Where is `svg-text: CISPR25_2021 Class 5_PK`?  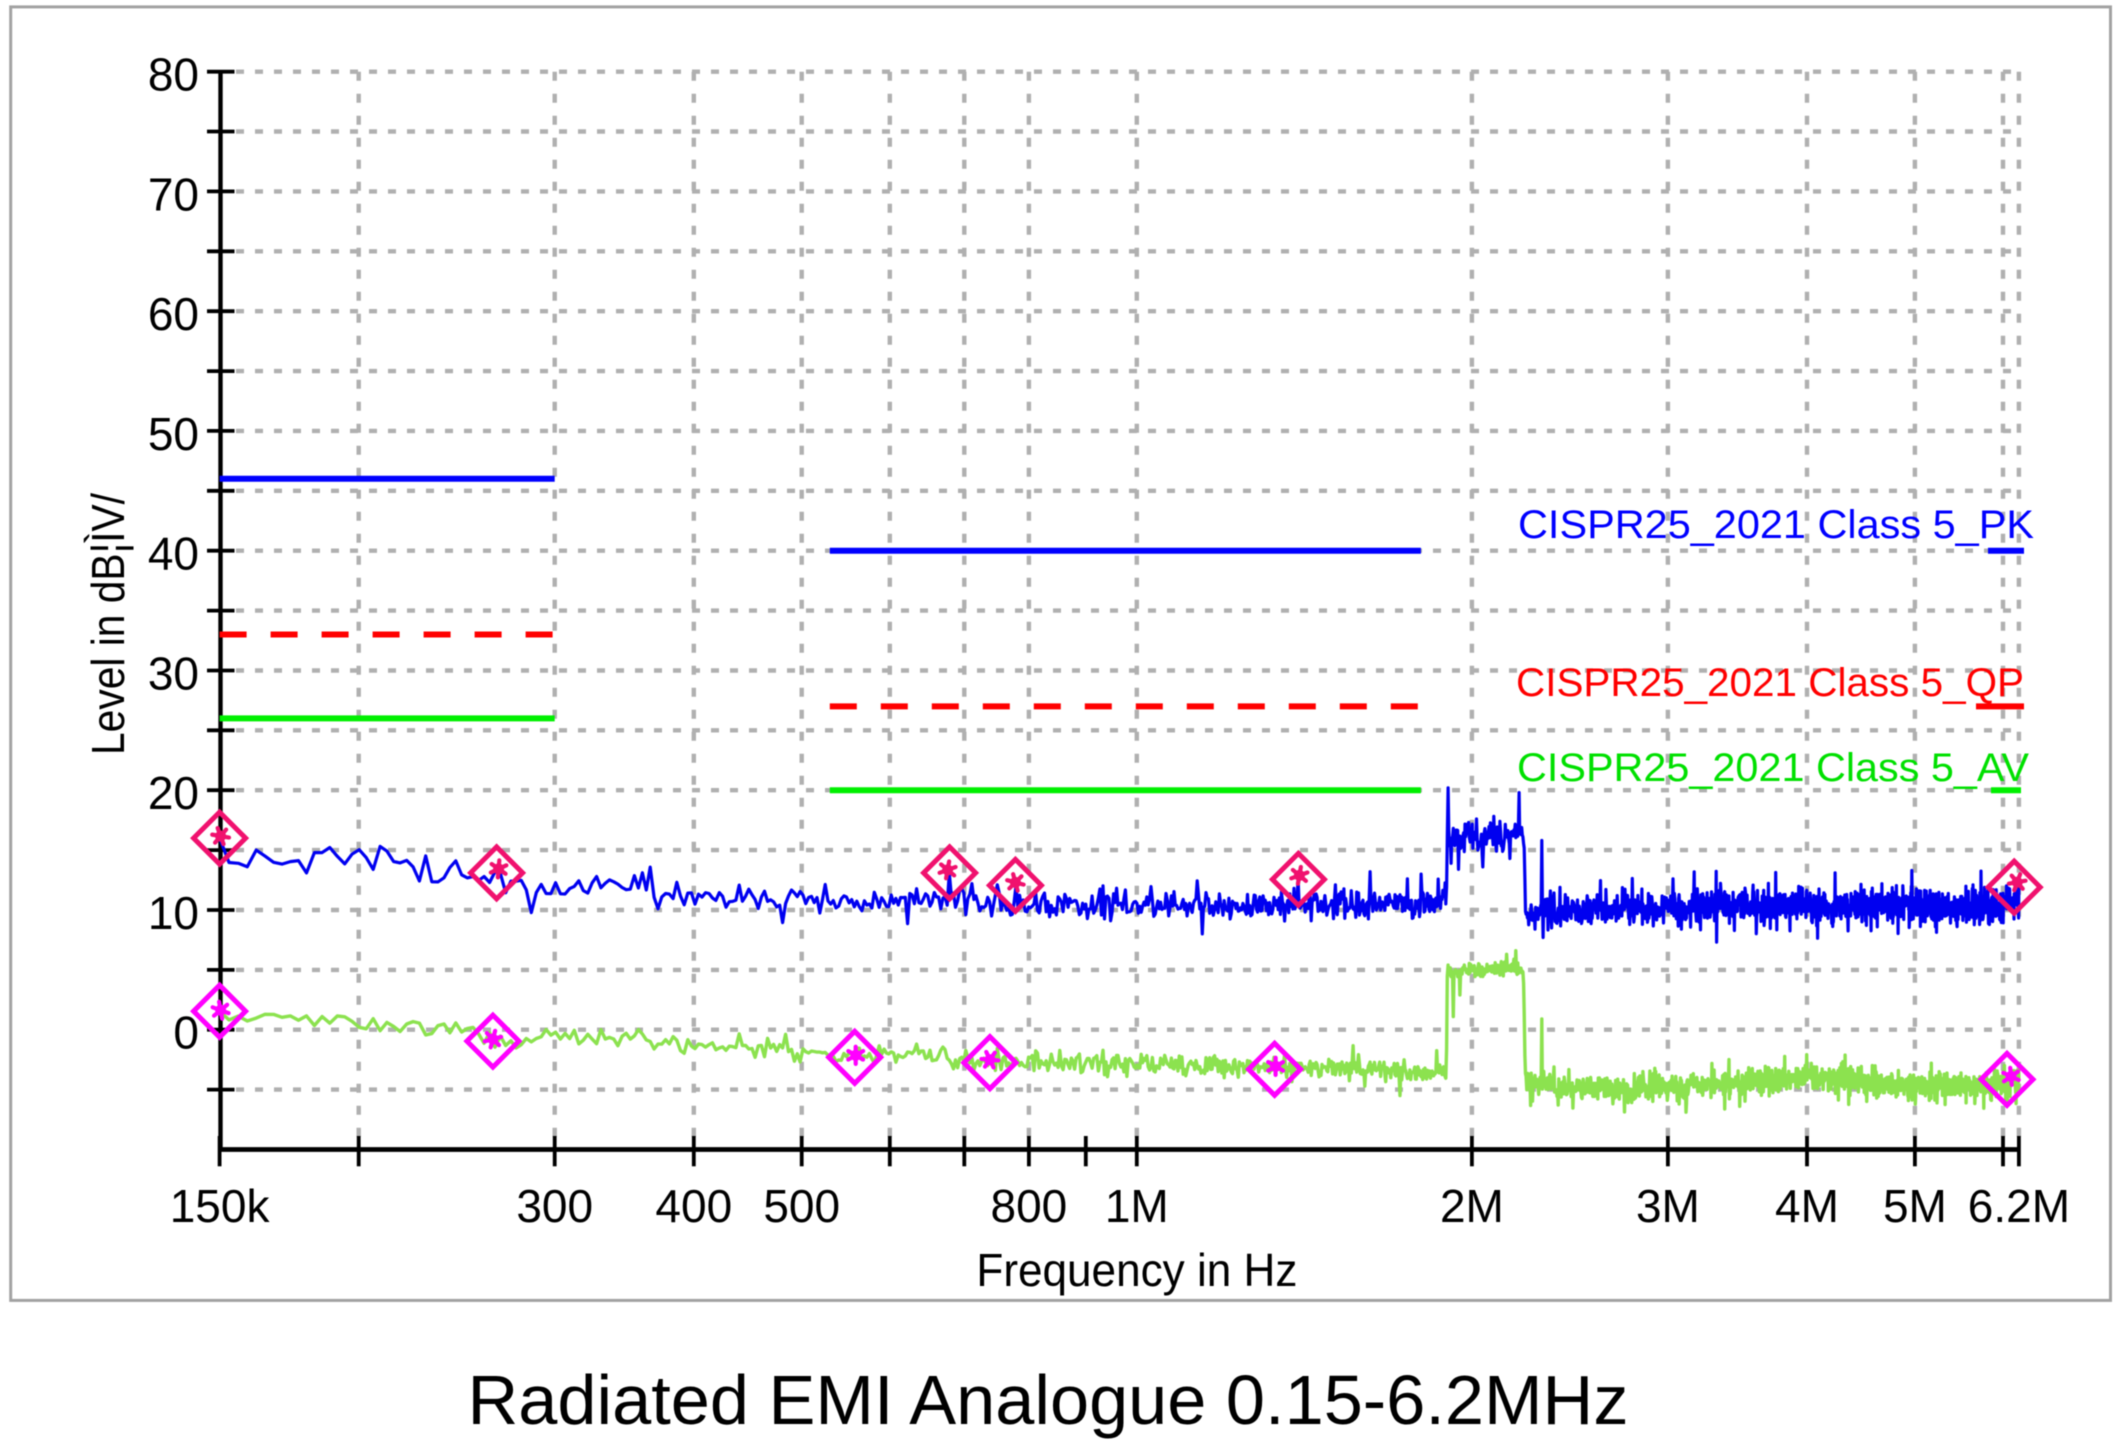 svg-text: CISPR25_2021 Class 5_PK is located at coordinates (1776, 525).